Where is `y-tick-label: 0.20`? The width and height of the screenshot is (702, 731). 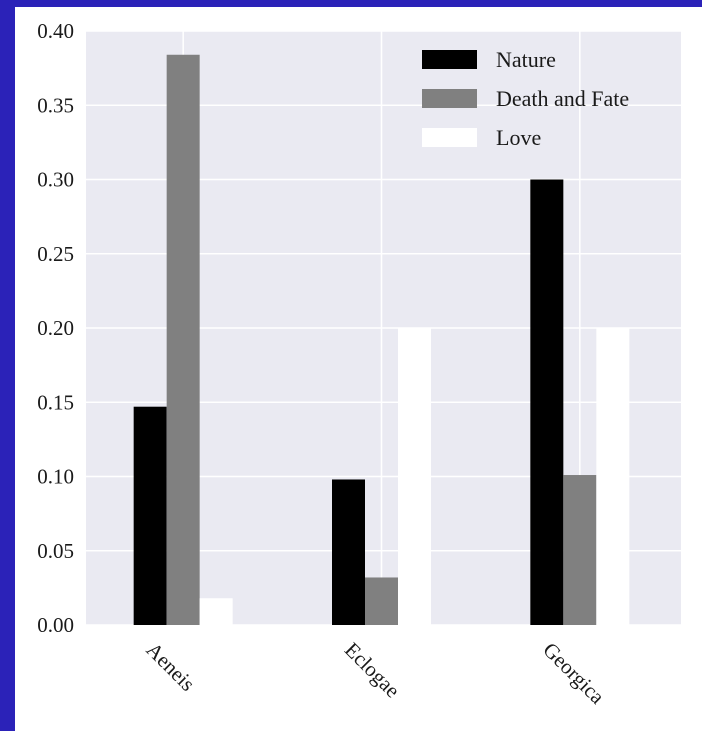
y-tick-label: 0.20 is located at coordinates (55, 328).